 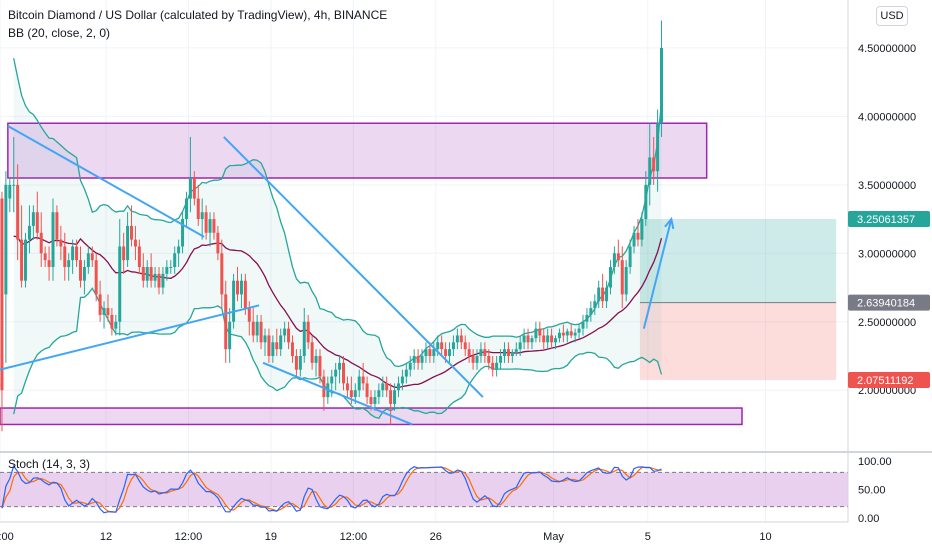 What do you see at coordinates (657, 273) in the screenshot?
I see `arrow-shaft` at bounding box center [657, 273].